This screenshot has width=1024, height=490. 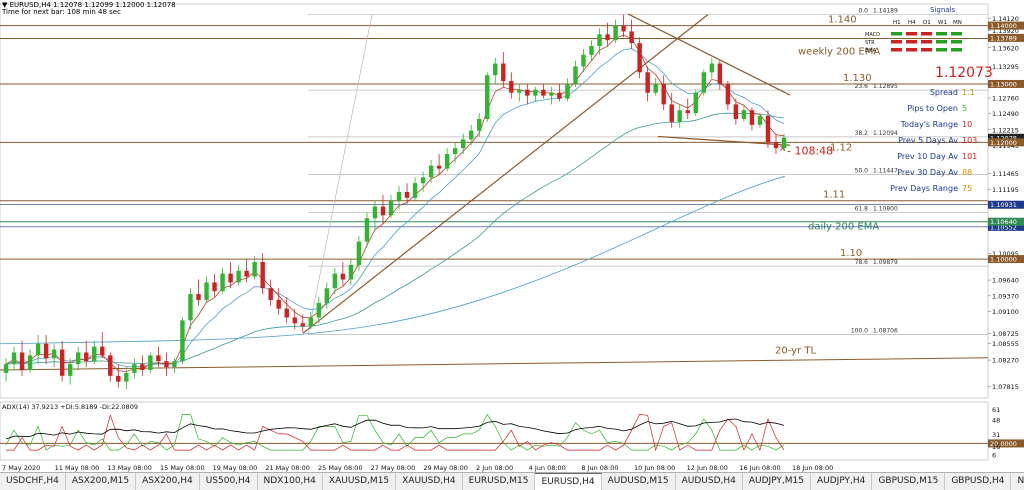 I want to click on chart-tab: EURUSD,H4, so click(x=568, y=481).